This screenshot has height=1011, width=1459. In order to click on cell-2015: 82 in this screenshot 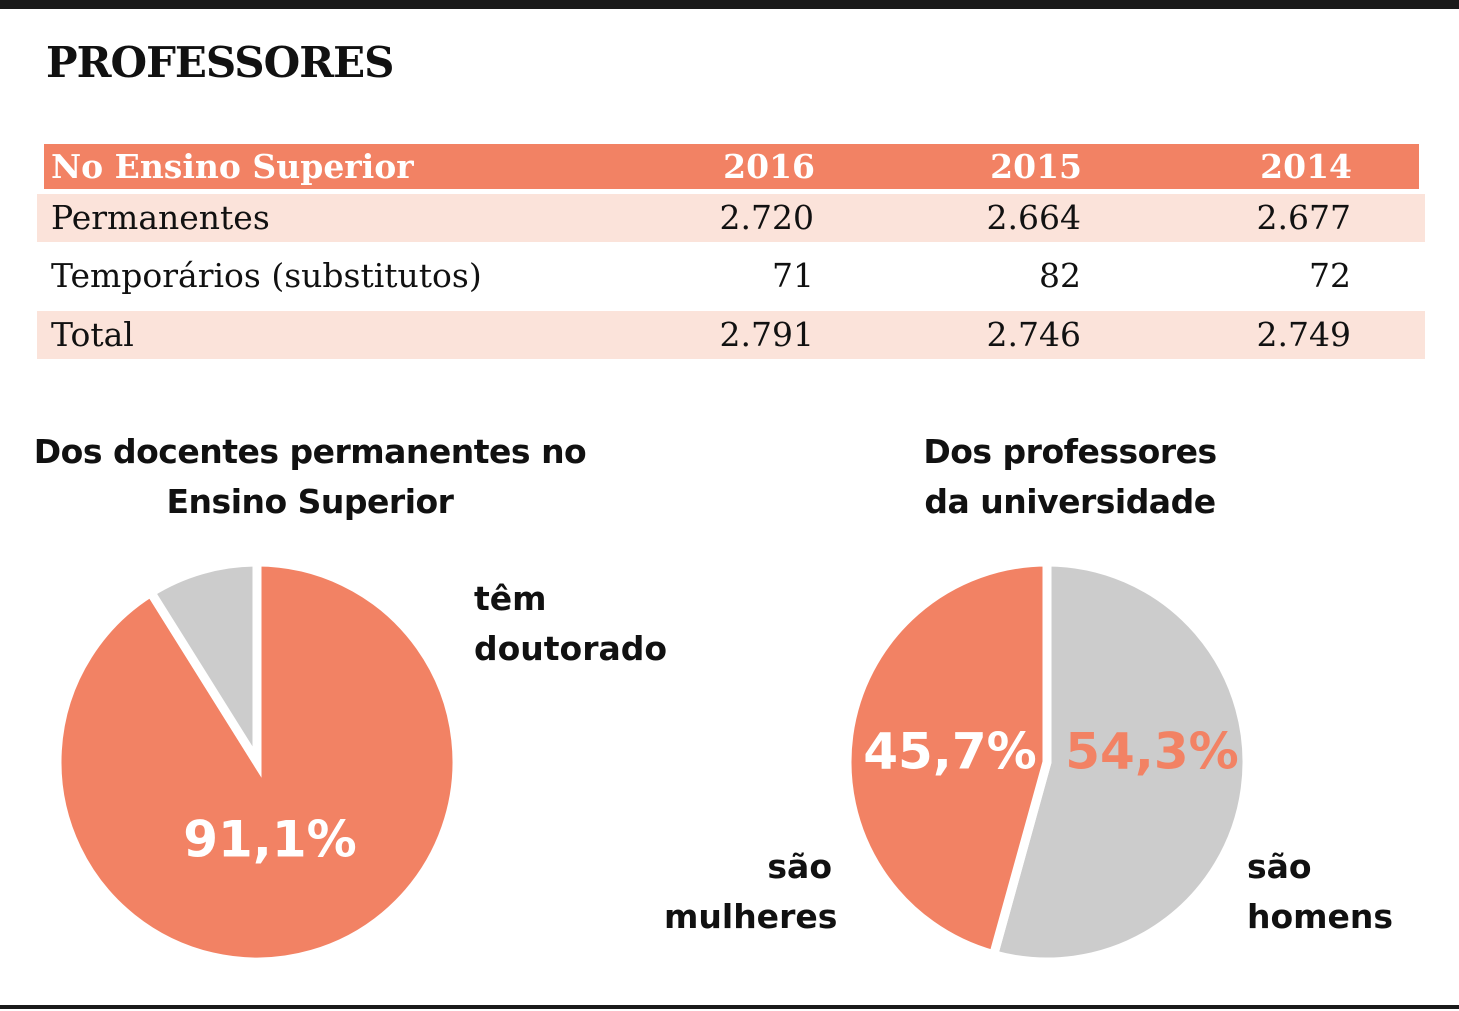, I will do `click(1060, 275)`.